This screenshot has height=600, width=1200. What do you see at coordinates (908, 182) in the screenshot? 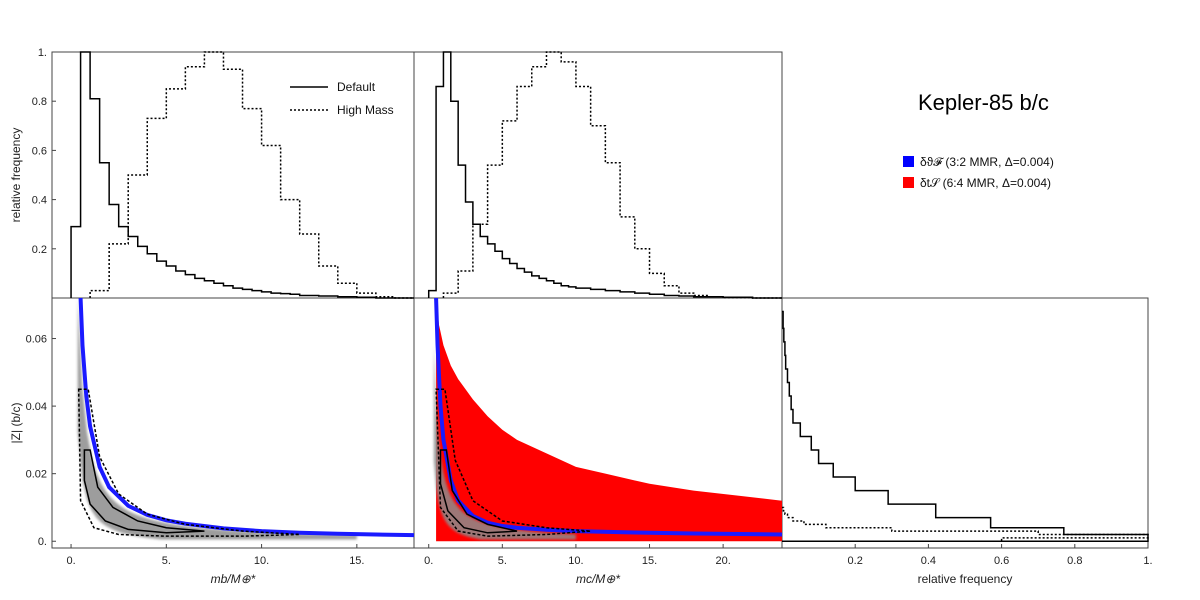
I see `legend-red-swatch` at bounding box center [908, 182].